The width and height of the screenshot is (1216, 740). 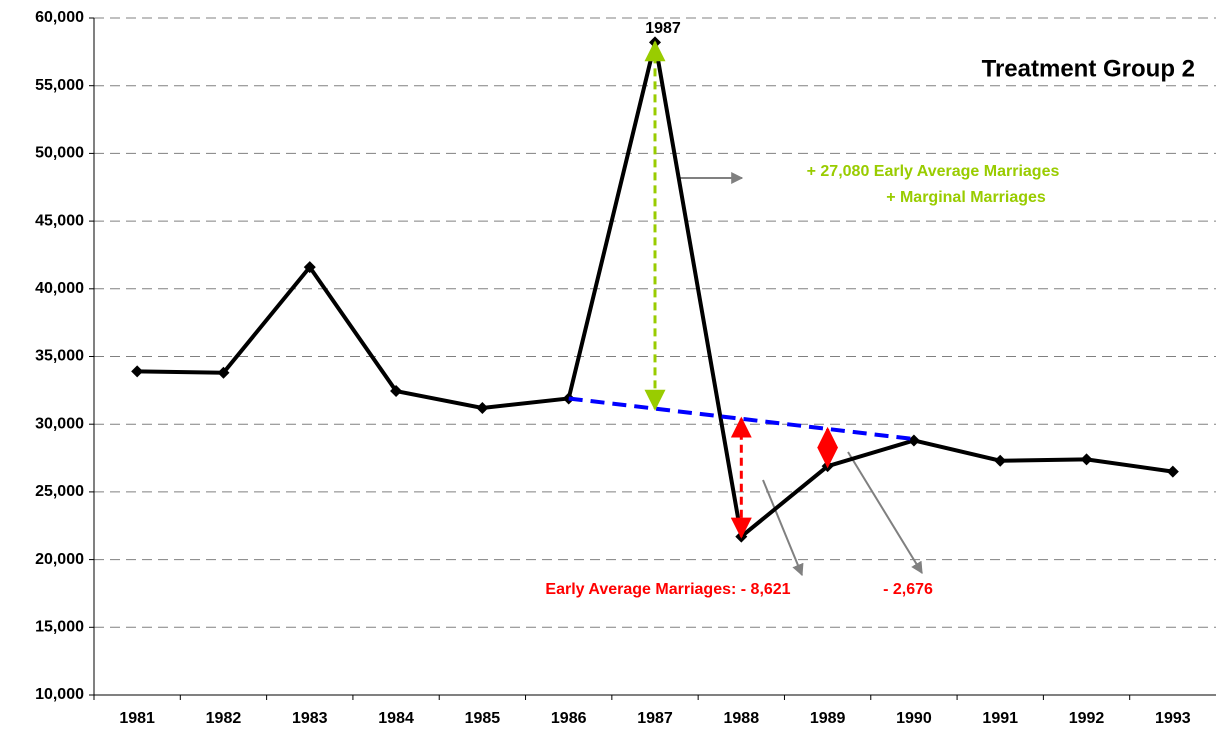 What do you see at coordinates (933, 171) in the screenshot?
I see `annotation: + 27,080 Early Average Marriages` at bounding box center [933, 171].